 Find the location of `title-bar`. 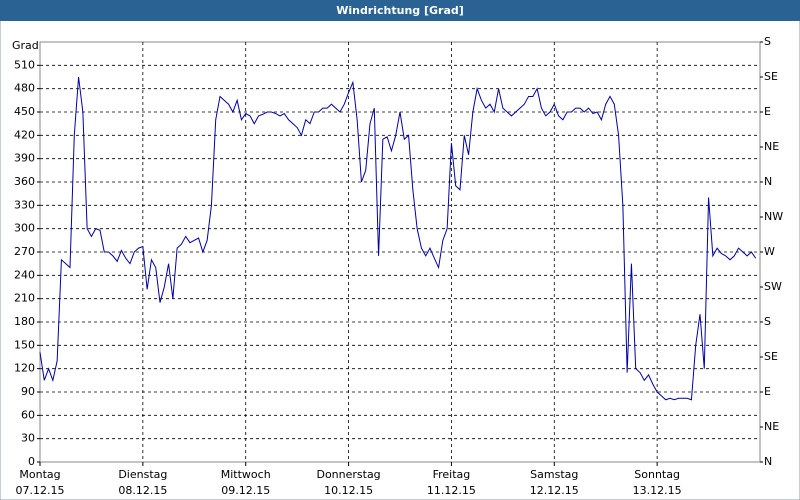

title-bar is located at coordinates (400, 10).